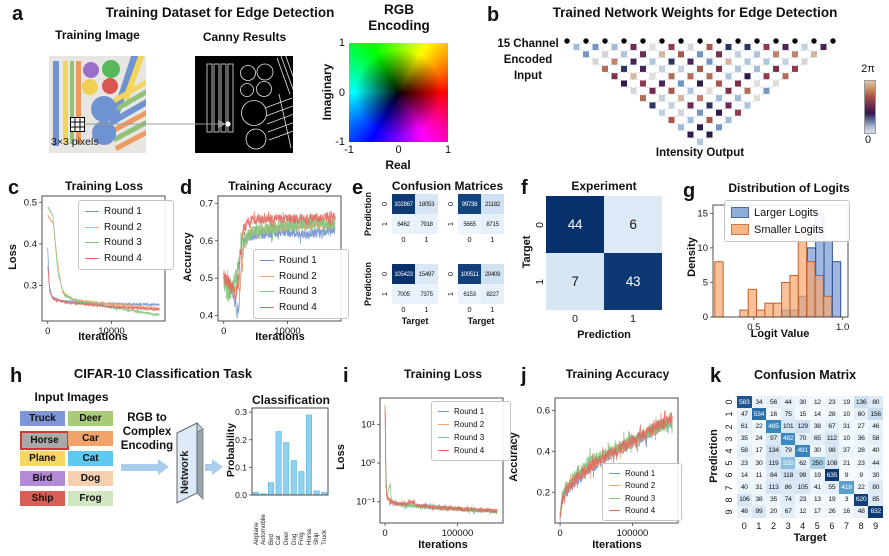 This screenshot has height=556, width=889. What do you see at coordinates (155, 124) in the screenshot?
I see `sample-arrow` at bounding box center [155, 124].